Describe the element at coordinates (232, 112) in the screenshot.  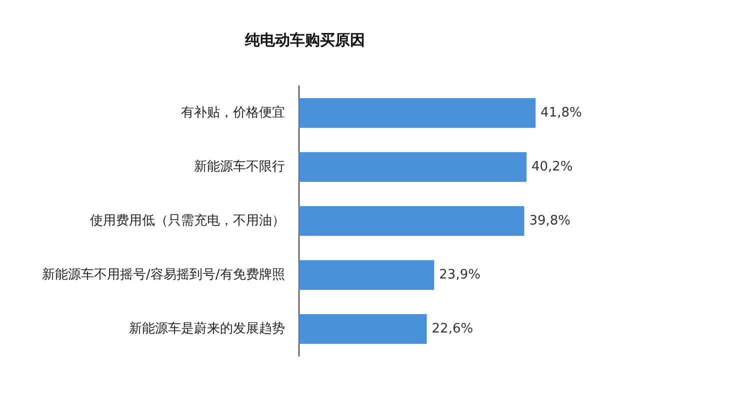
I see `y-tick-label: 有补贴，价格便宜` at that location.